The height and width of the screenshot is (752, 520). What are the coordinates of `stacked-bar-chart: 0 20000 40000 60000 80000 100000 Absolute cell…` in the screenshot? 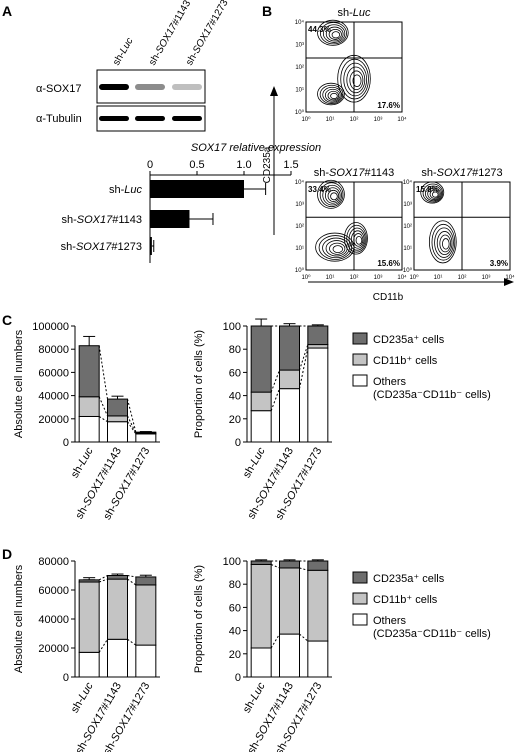 It's located at (86, 421).